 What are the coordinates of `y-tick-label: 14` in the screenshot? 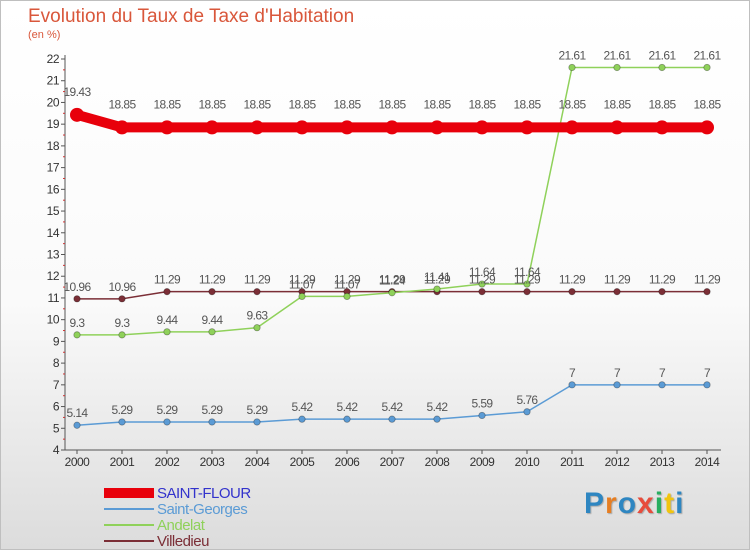 It's located at (53, 233).